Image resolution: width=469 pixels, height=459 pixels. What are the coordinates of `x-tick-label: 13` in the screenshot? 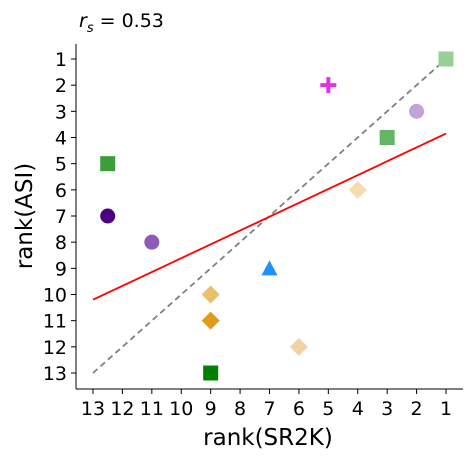 It's located at (93, 409).